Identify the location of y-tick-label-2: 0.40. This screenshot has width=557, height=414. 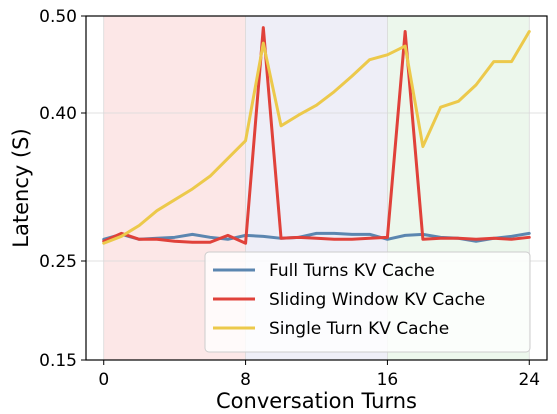
(58, 114).